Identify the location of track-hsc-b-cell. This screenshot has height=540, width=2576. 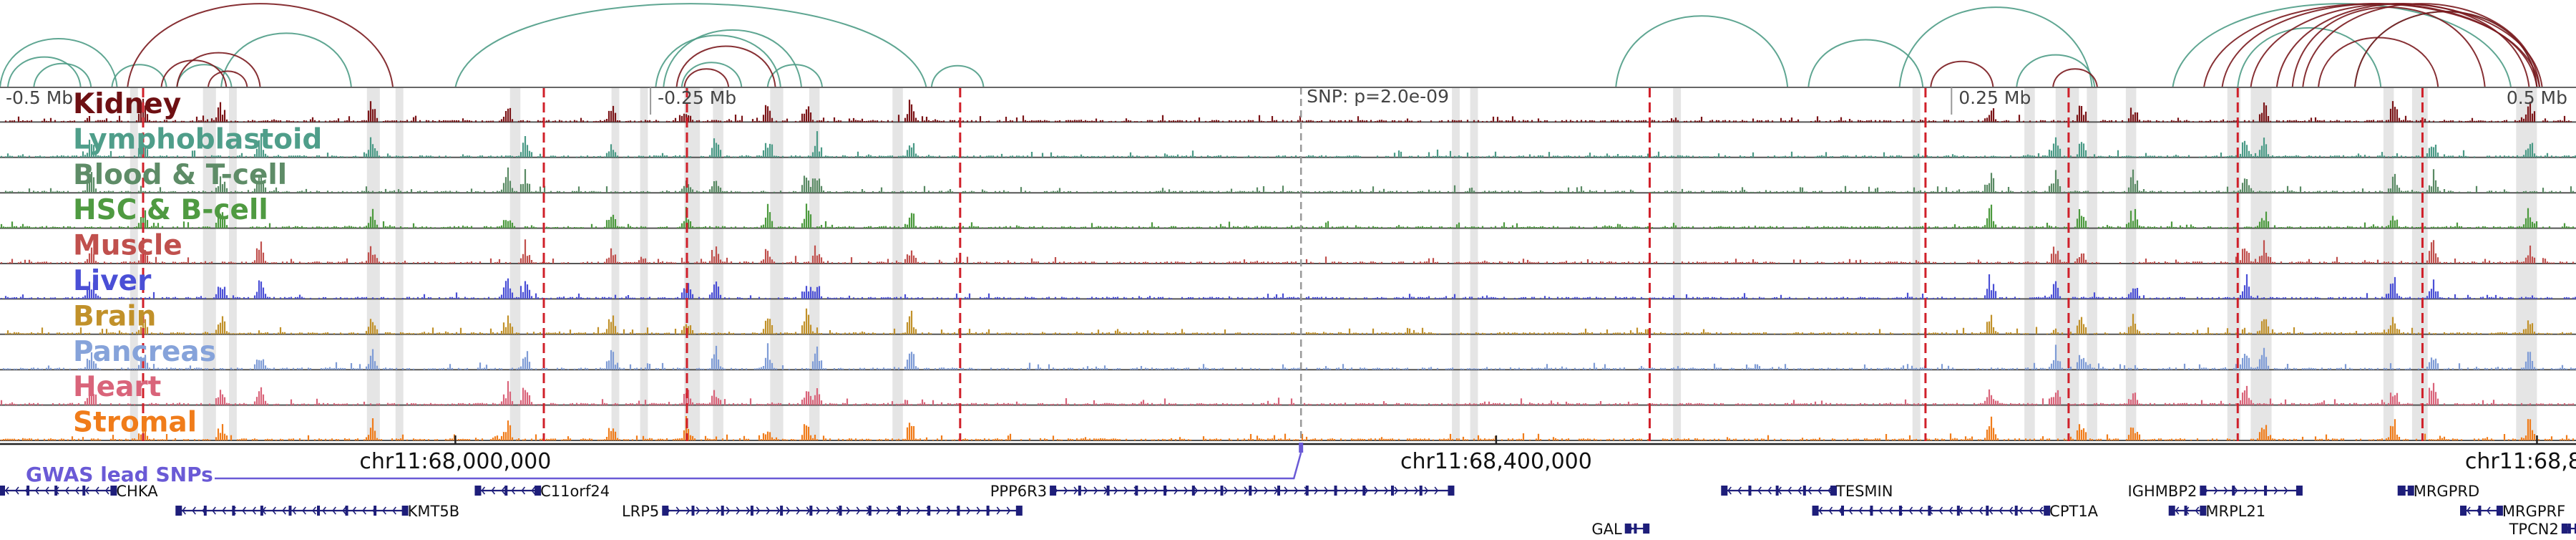
(1288, 216).